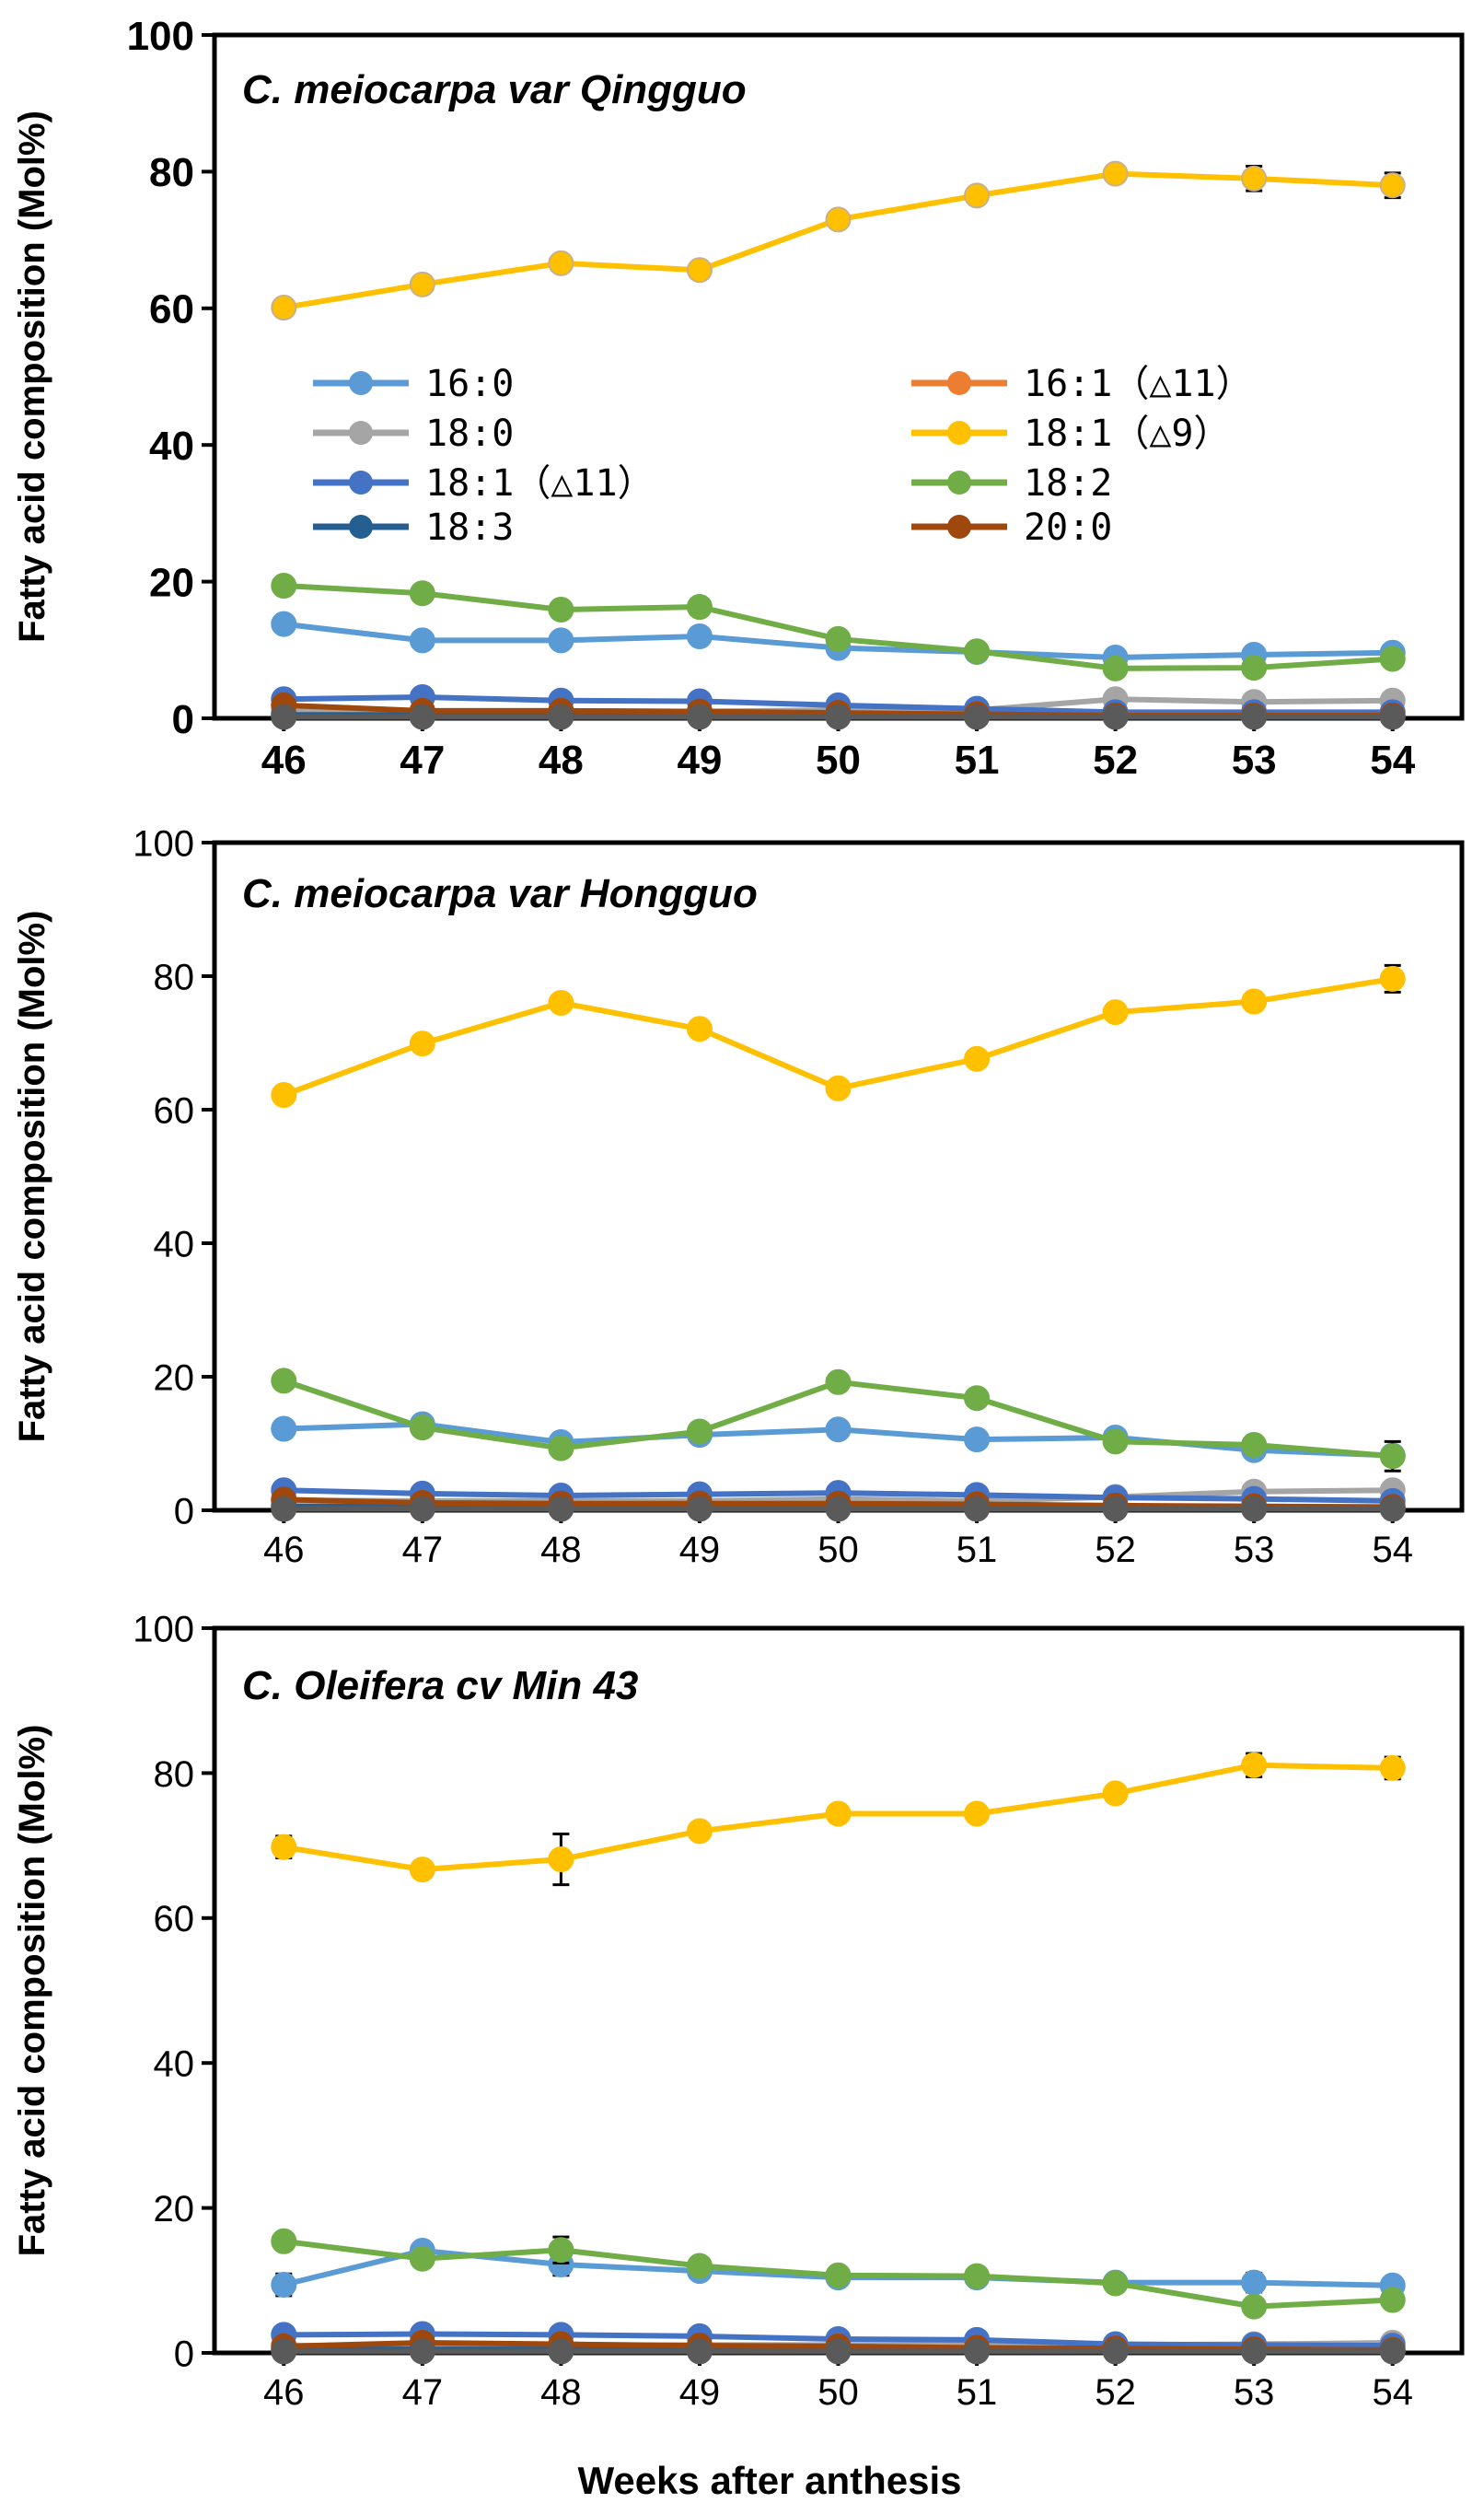 This screenshot has height=2503, width=1484. Describe the element at coordinates (440, 1685) in the screenshot. I see `panel-title: C. Oleifera cv Min 43` at that location.